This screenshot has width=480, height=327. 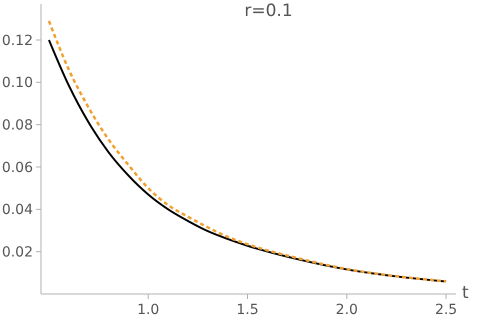 What do you see at coordinates (446, 310) in the screenshot?
I see `x-tick-label: 2.5` at bounding box center [446, 310].